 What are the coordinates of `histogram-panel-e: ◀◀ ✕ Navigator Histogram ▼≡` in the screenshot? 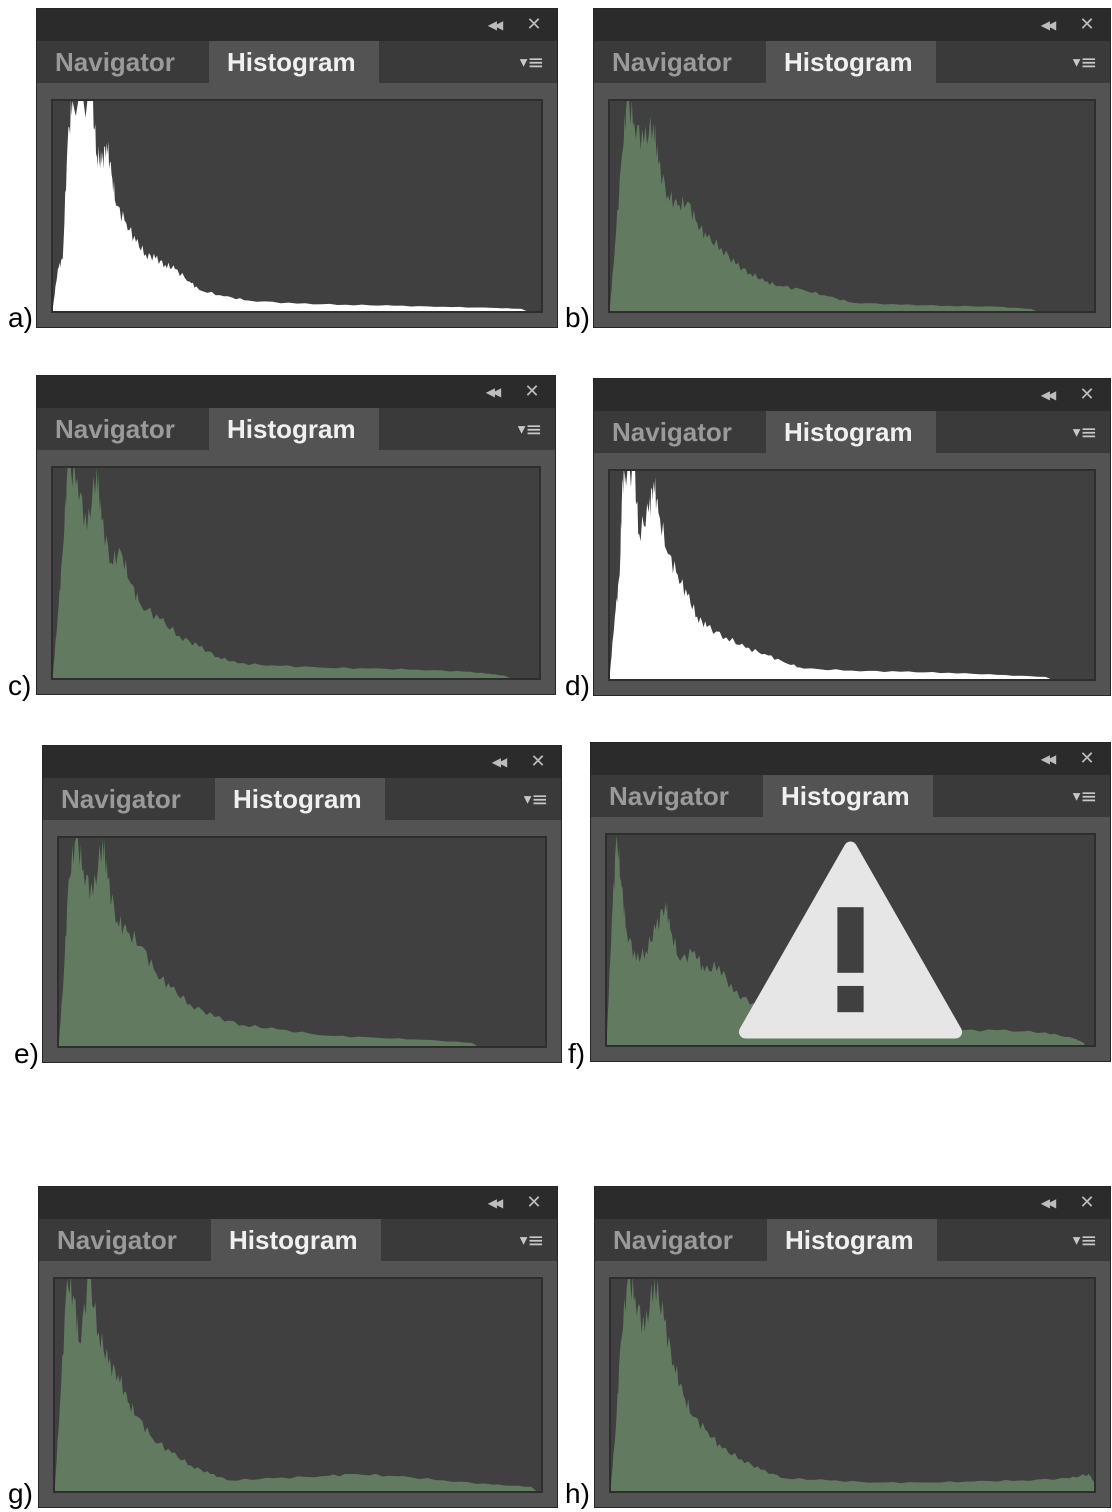 It's located at (302, 904).